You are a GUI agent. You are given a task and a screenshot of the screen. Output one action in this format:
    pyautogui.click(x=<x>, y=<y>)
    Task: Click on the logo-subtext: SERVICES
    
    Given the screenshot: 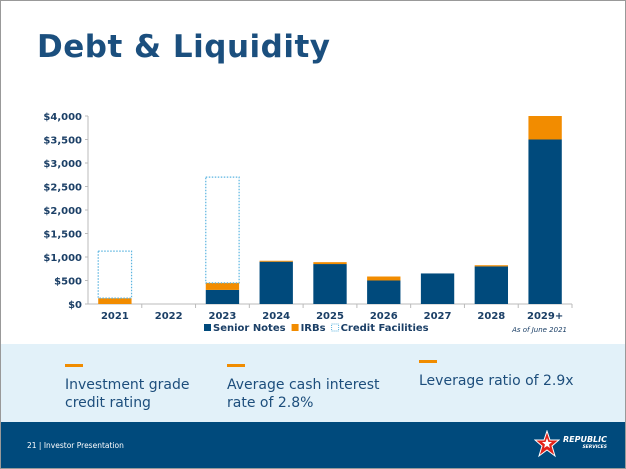 What is the action you would take?
    pyautogui.click(x=594, y=447)
    